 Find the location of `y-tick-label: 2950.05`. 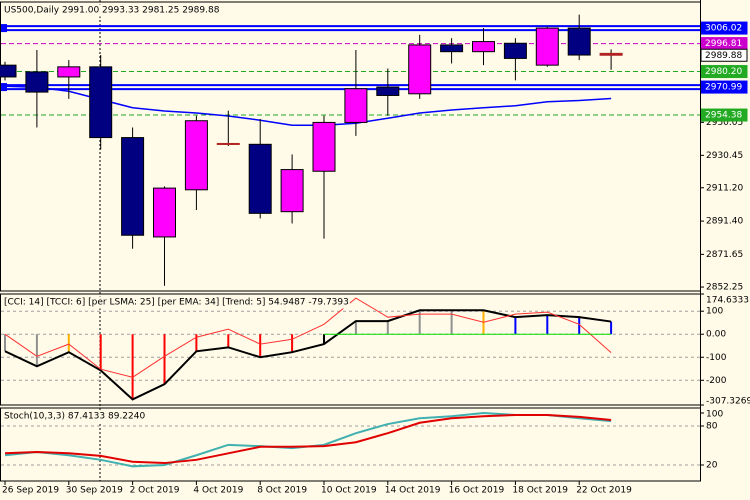

y-tick-label: 2950.05 is located at coordinates (724, 123).